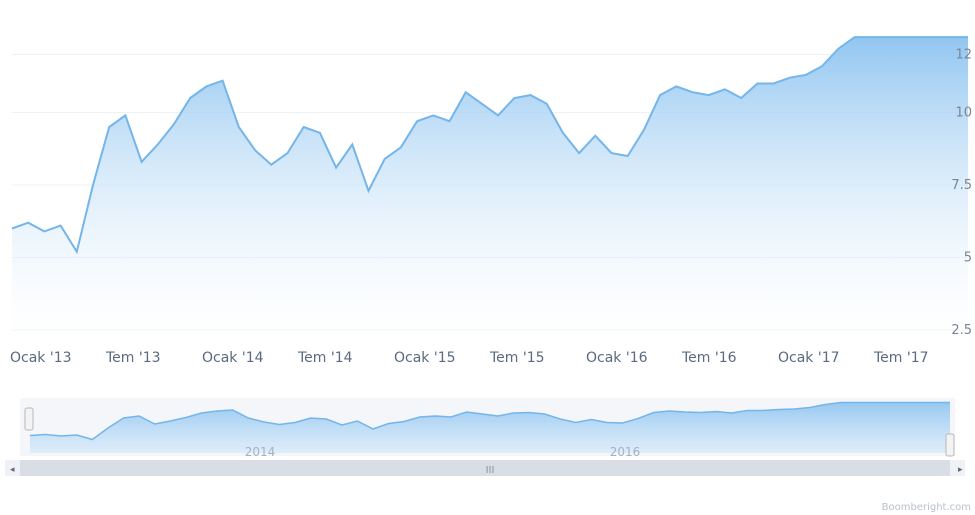  Describe the element at coordinates (325, 358) in the screenshot. I see `x-tick-label: Tem '14` at that location.